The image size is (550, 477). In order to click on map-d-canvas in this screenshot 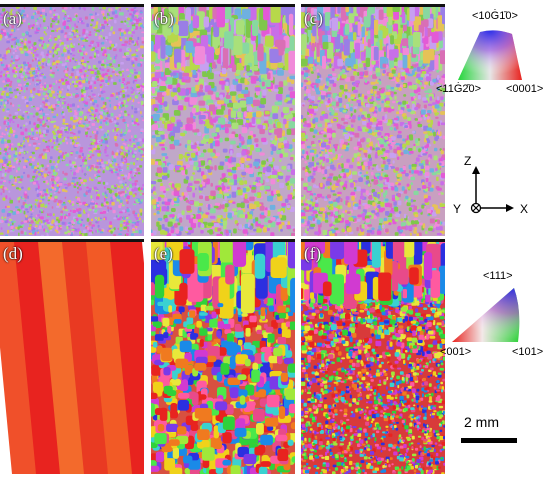, I will do `click(72, 358)`.